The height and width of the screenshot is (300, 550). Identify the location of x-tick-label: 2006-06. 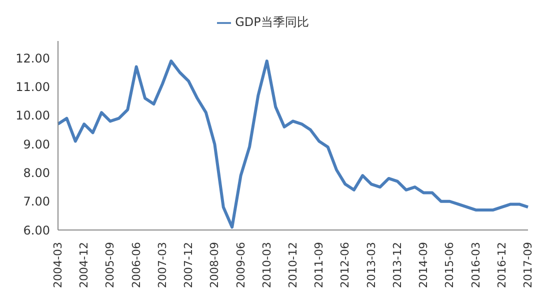
(136, 265).